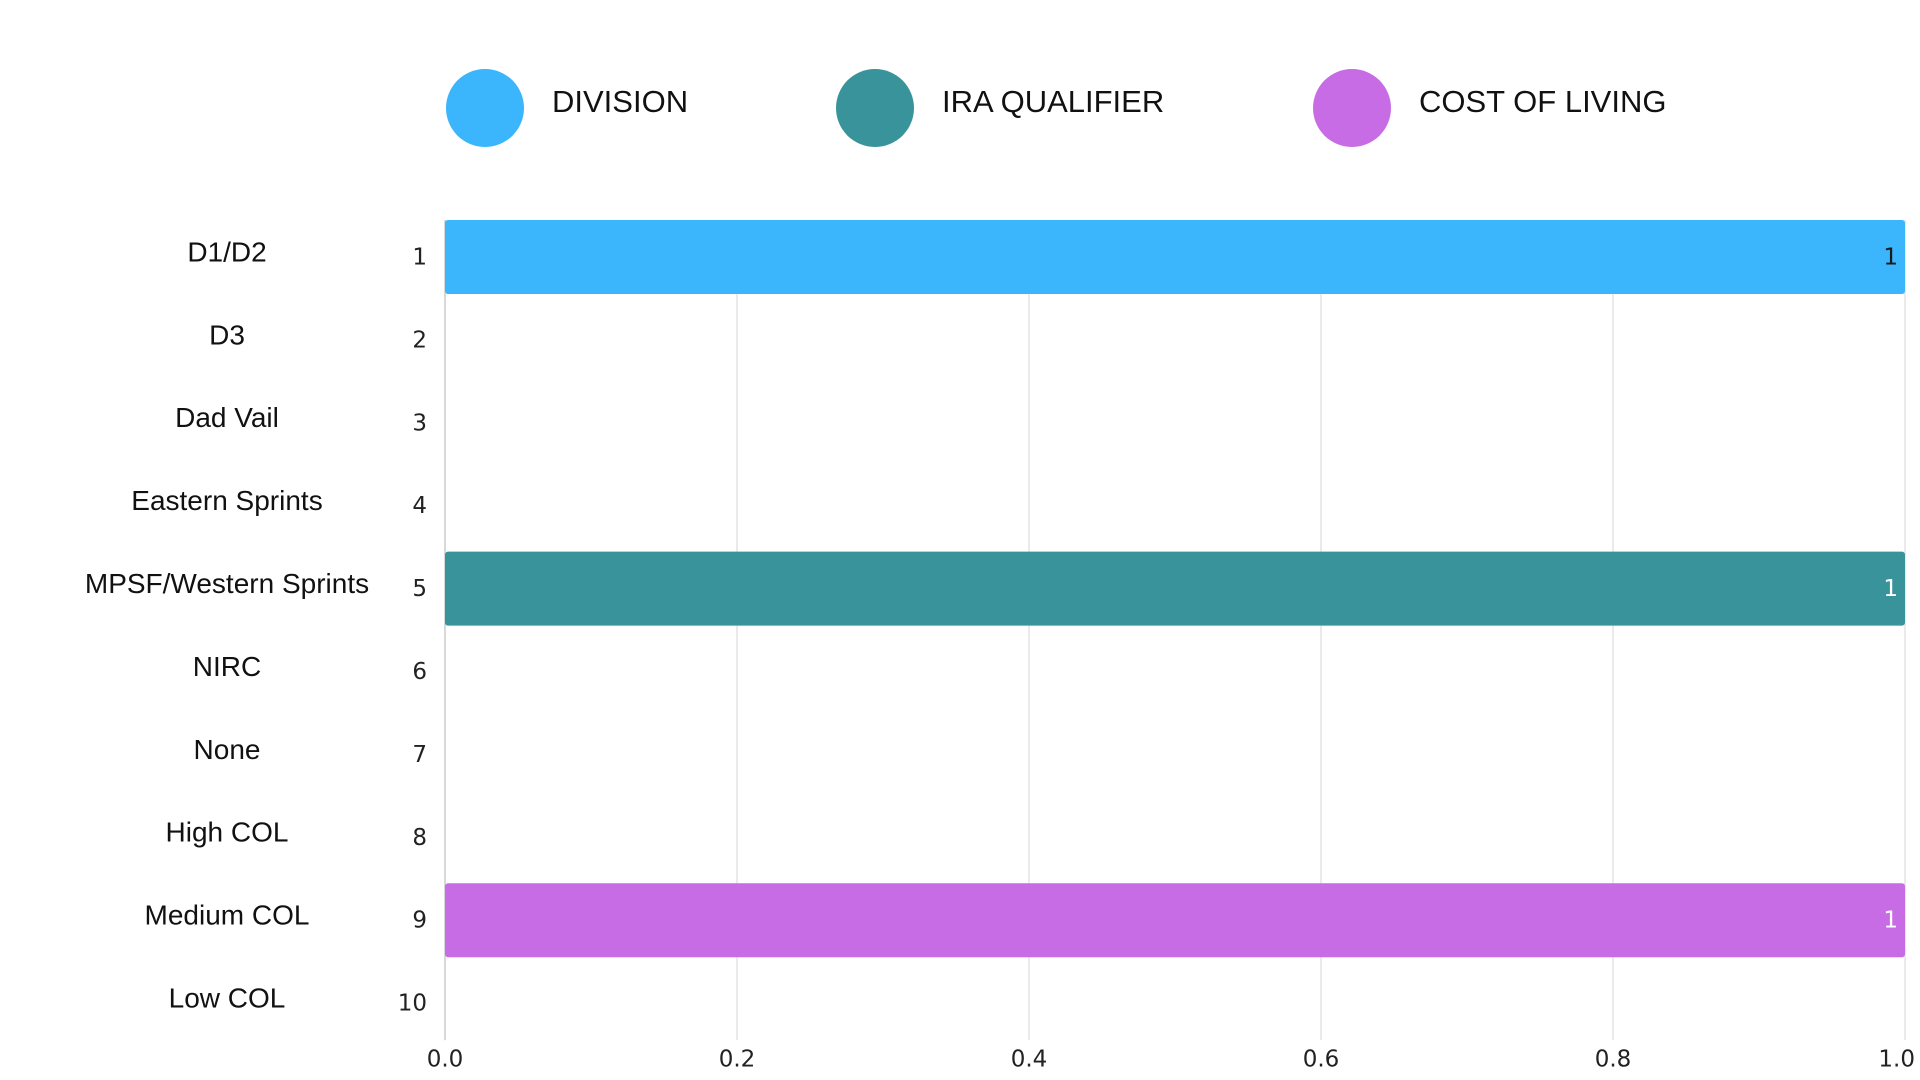 This screenshot has width=1920, height=1080. What do you see at coordinates (1896, 1060) in the screenshot?
I see `x-tick-label-5: 1.0` at bounding box center [1896, 1060].